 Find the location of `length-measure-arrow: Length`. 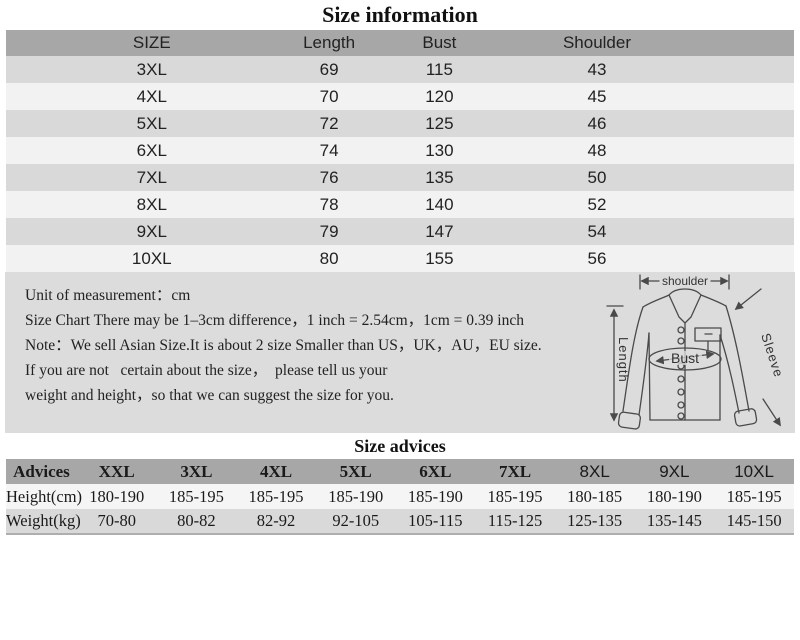

length-measure-arrow: Length is located at coordinates (618, 363).